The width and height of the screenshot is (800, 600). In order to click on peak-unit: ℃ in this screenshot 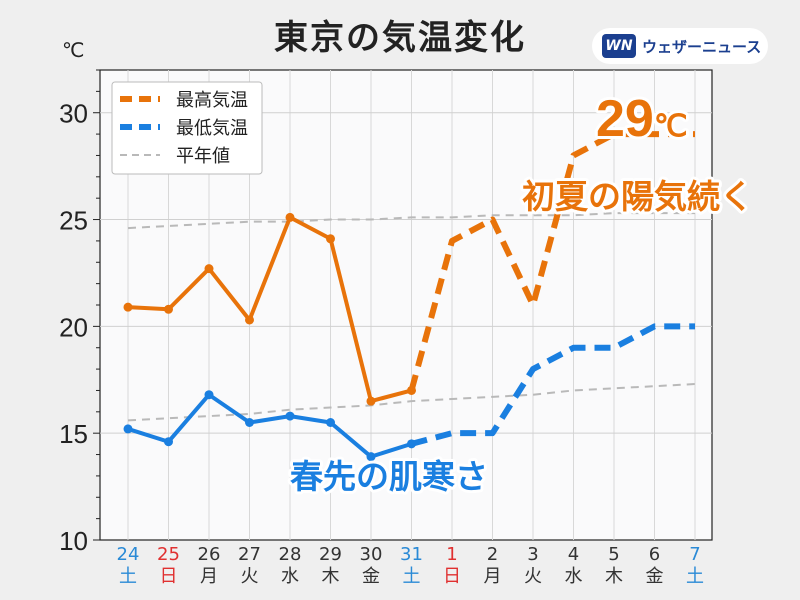, I will do `click(671, 126)`.